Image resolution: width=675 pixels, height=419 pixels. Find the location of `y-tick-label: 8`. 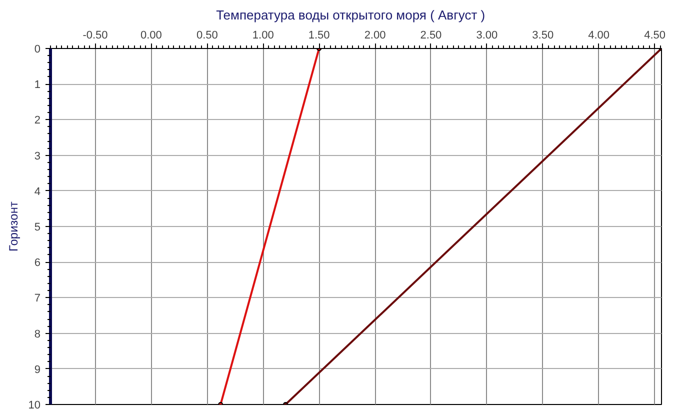

y-tick-label: 8 is located at coordinates (37, 334).